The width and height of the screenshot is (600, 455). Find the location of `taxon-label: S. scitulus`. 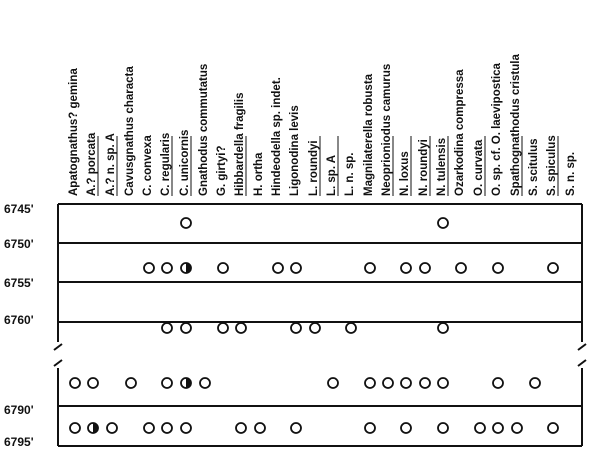

taxon-label: S. scitulus is located at coordinates (534, 167).